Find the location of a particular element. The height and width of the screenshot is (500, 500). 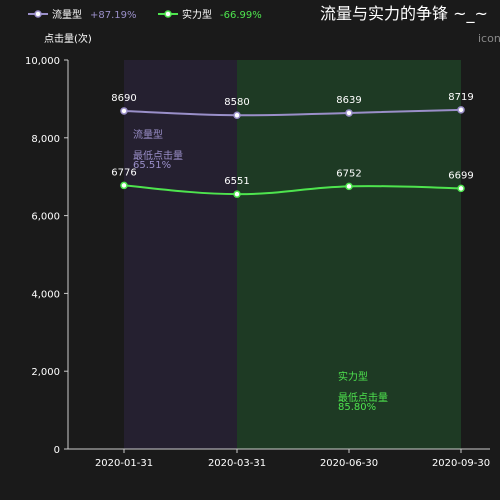

y-axis: 0 2,000 4,000 6,000 8,000 10,000 is located at coordinates (47, 256).